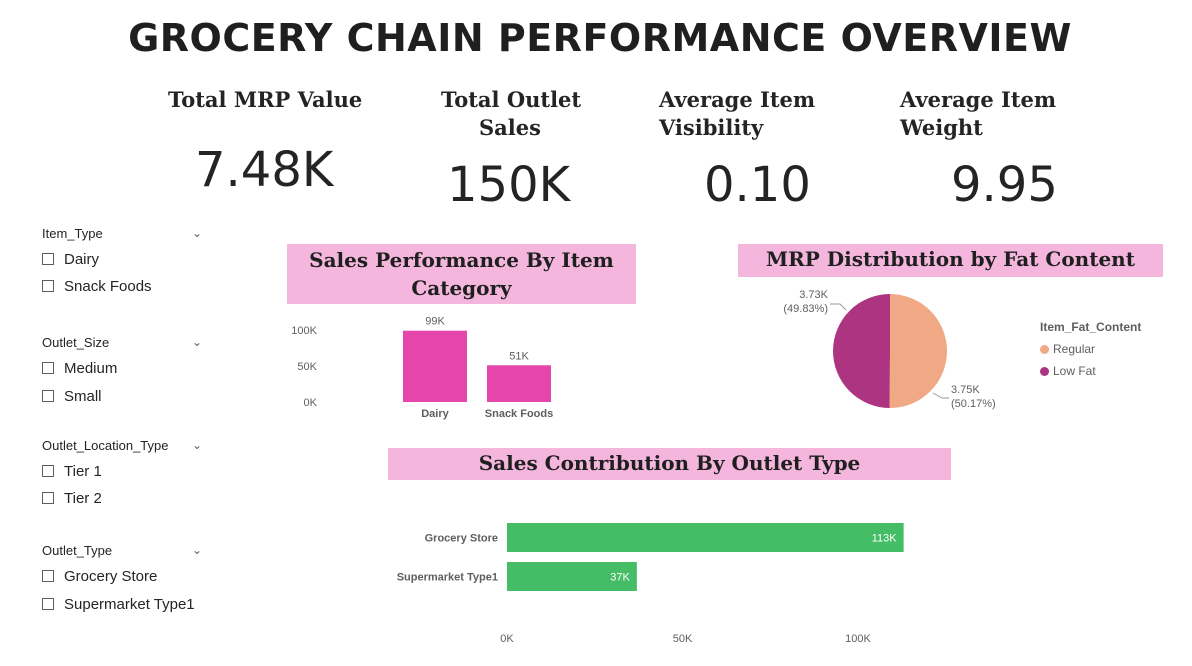 The image size is (1192, 666). What do you see at coordinates (435, 414) in the screenshot?
I see `category-label: Dairy` at bounding box center [435, 414].